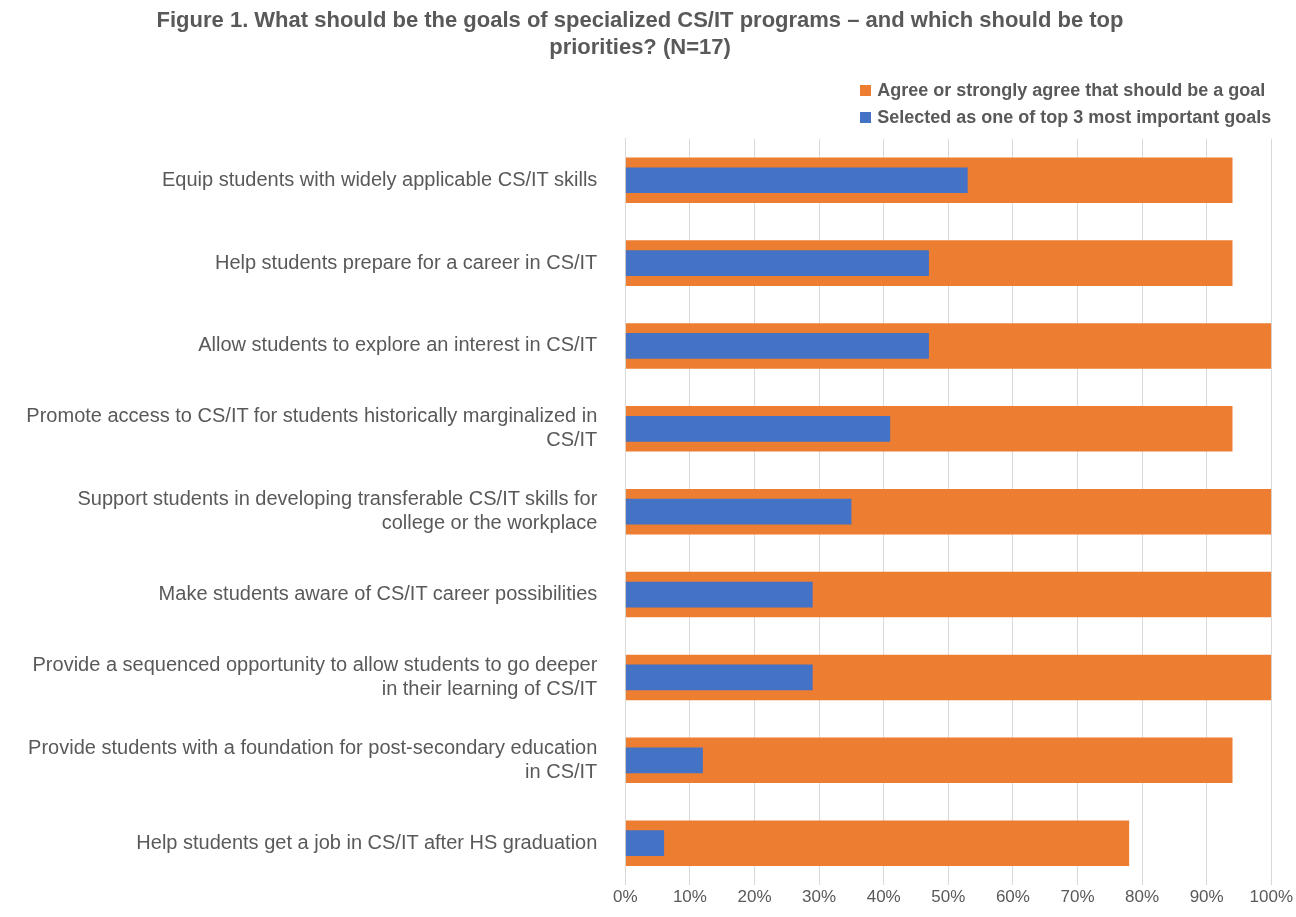  What do you see at coordinates (1074, 117) in the screenshot?
I see `legend-label: Selected as one of top 3 most important goals` at bounding box center [1074, 117].